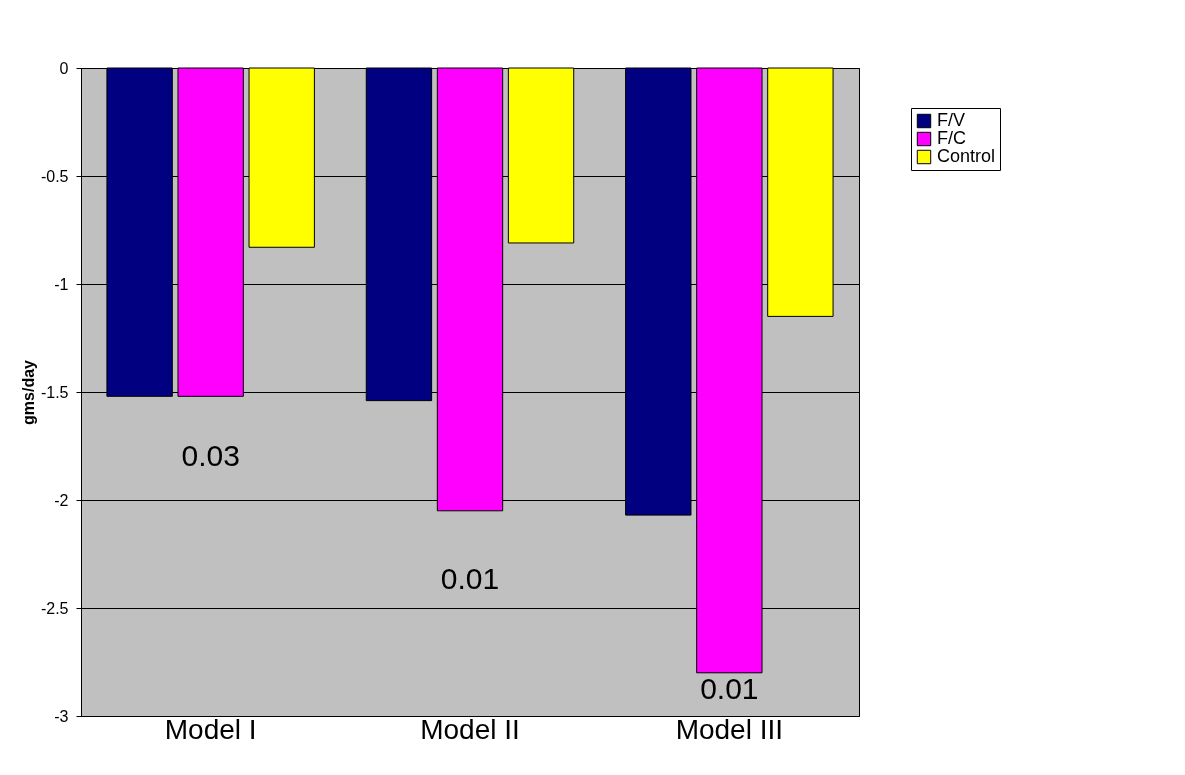 The height and width of the screenshot is (775, 1185). I want to click on y-tick-label: -0.5, so click(54, 176).